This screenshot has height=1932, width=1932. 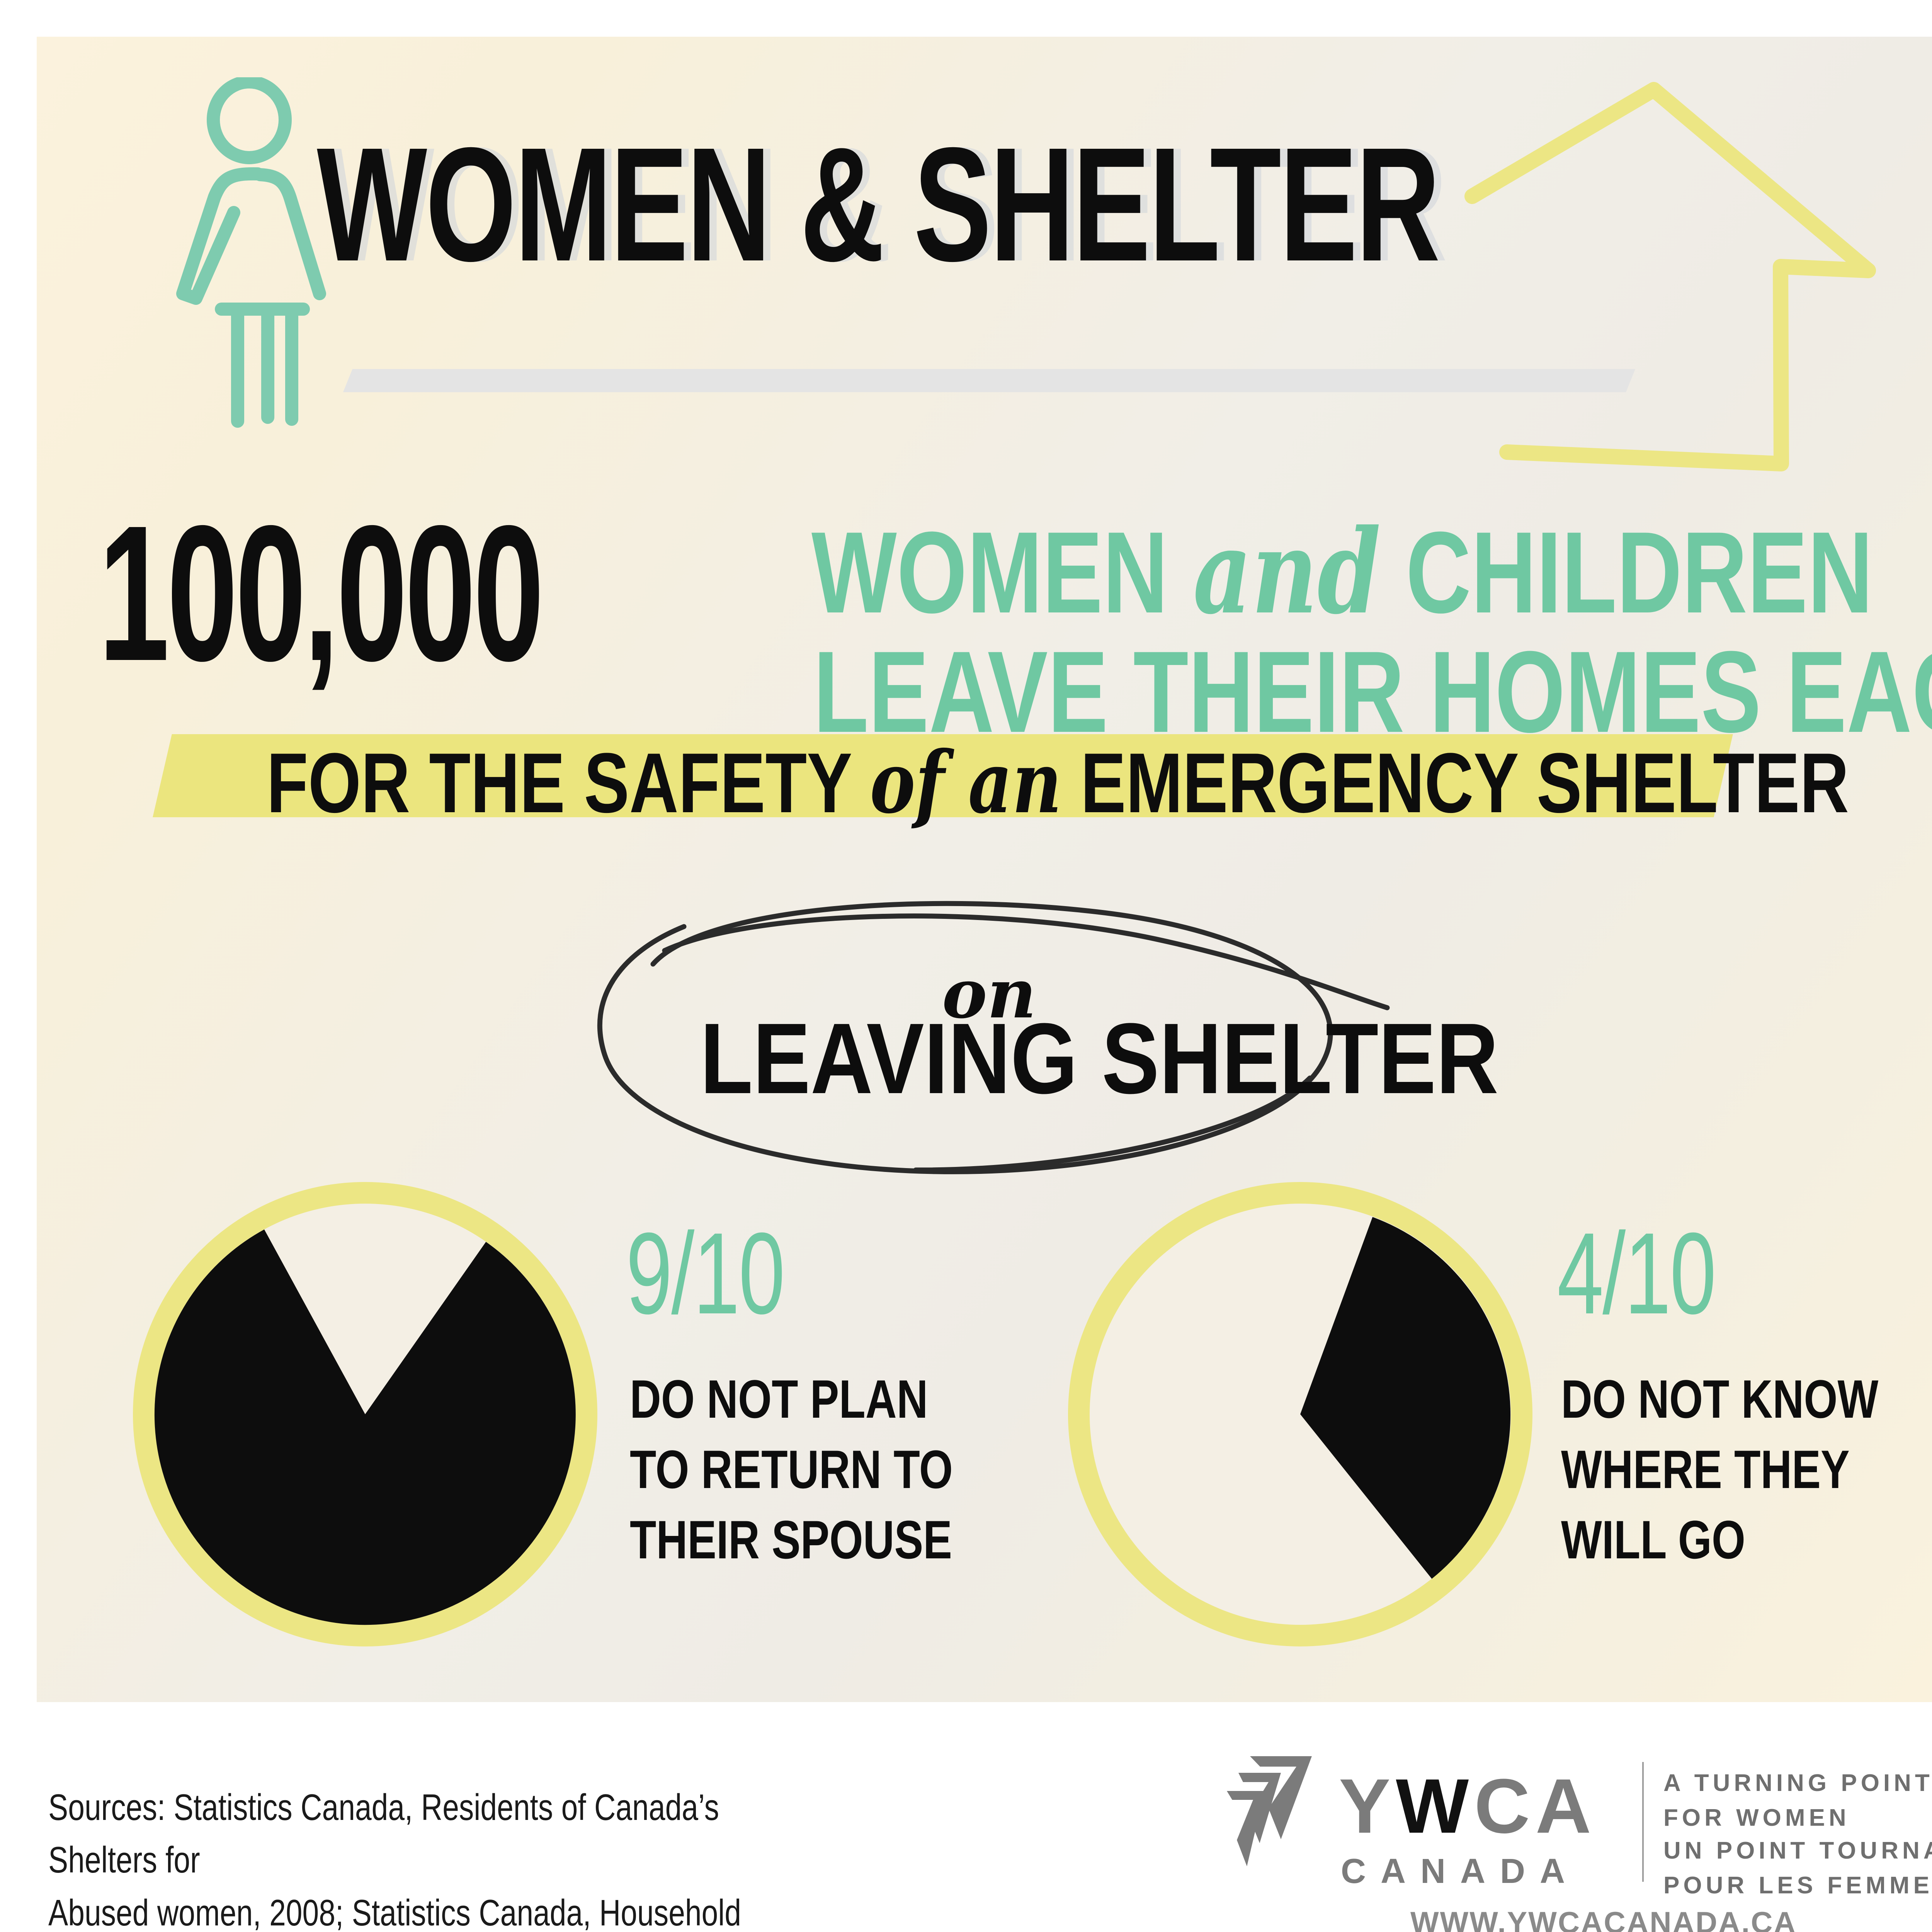 I want to click on headline-teal-line-1: WOMEN and CHILDREN, so click(x=1342, y=572).